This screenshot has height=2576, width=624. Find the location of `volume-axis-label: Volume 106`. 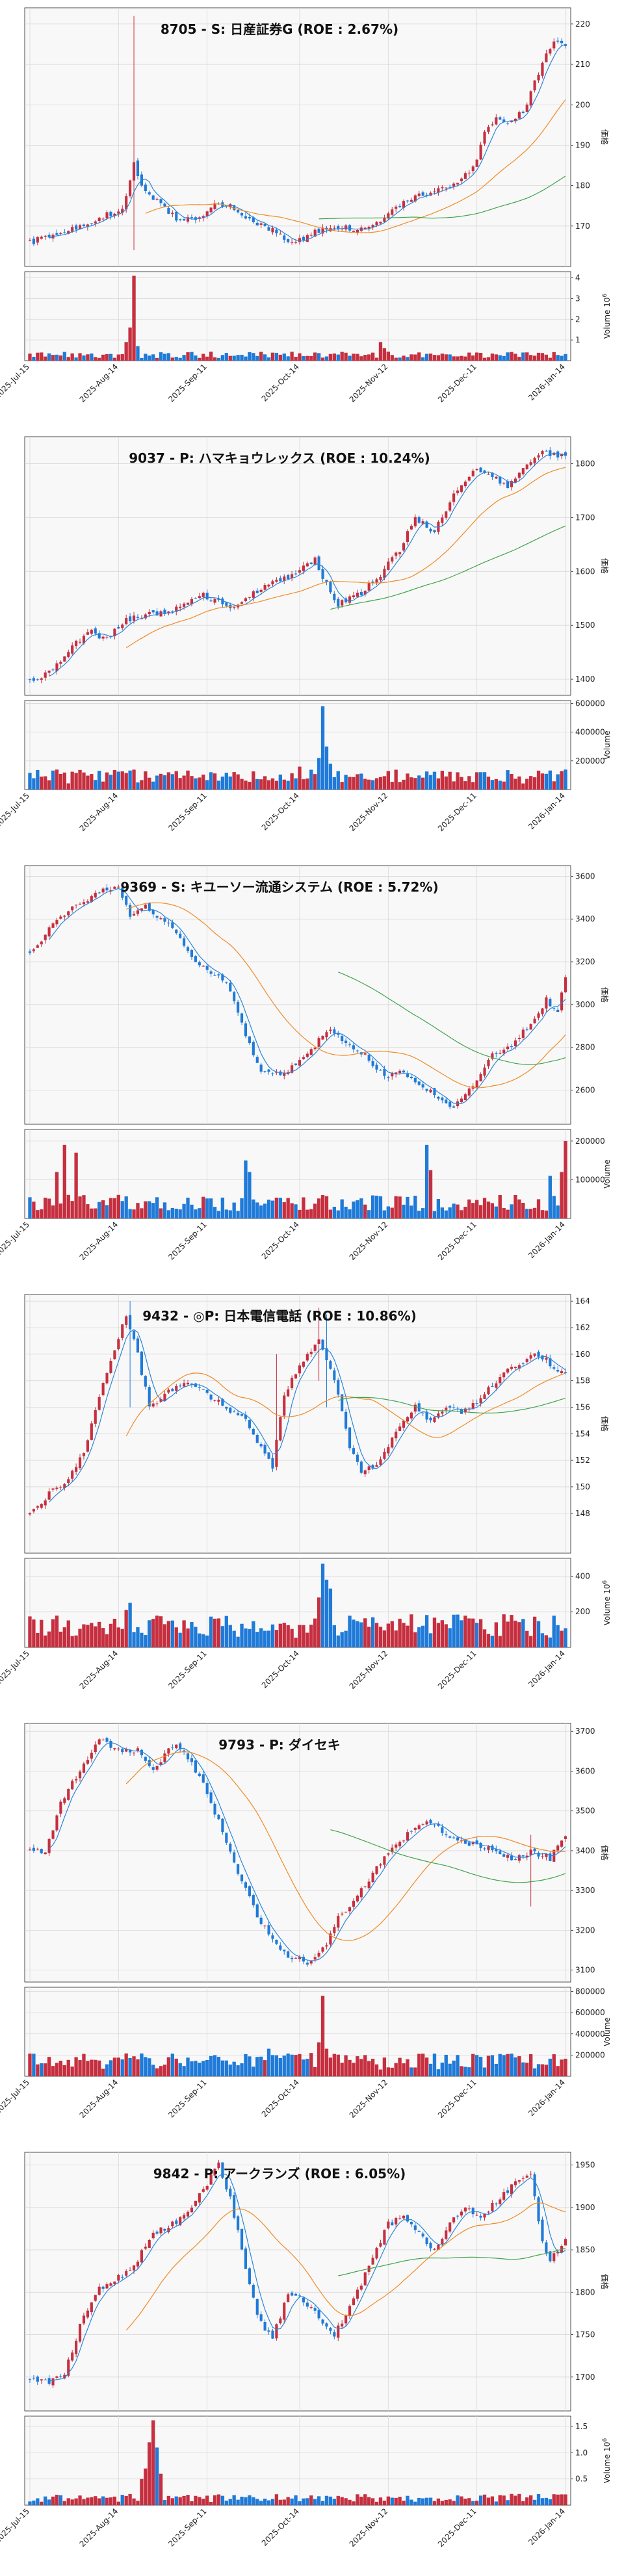

volume-axis-label: Volume 106 is located at coordinates (607, 2461).